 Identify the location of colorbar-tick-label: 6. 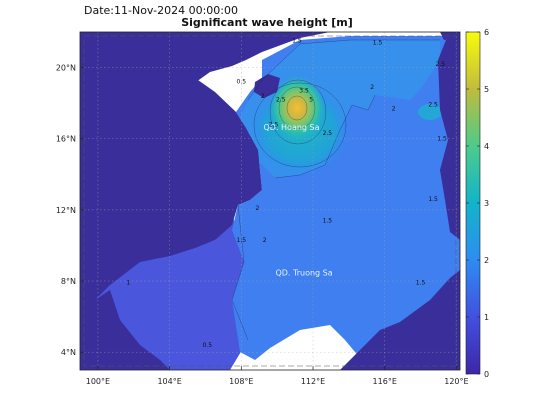
(486, 32).